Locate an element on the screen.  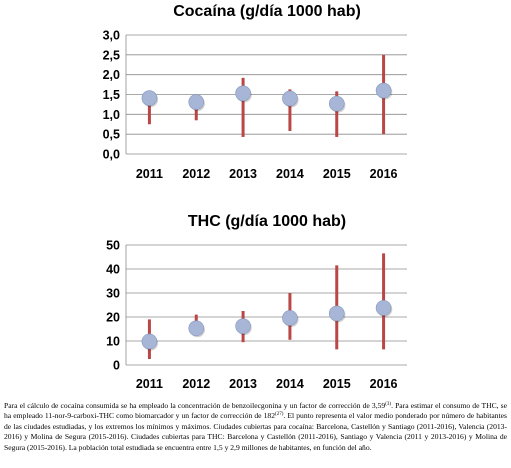
thc-x-tick-label: 2014 is located at coordinates (290, 384).